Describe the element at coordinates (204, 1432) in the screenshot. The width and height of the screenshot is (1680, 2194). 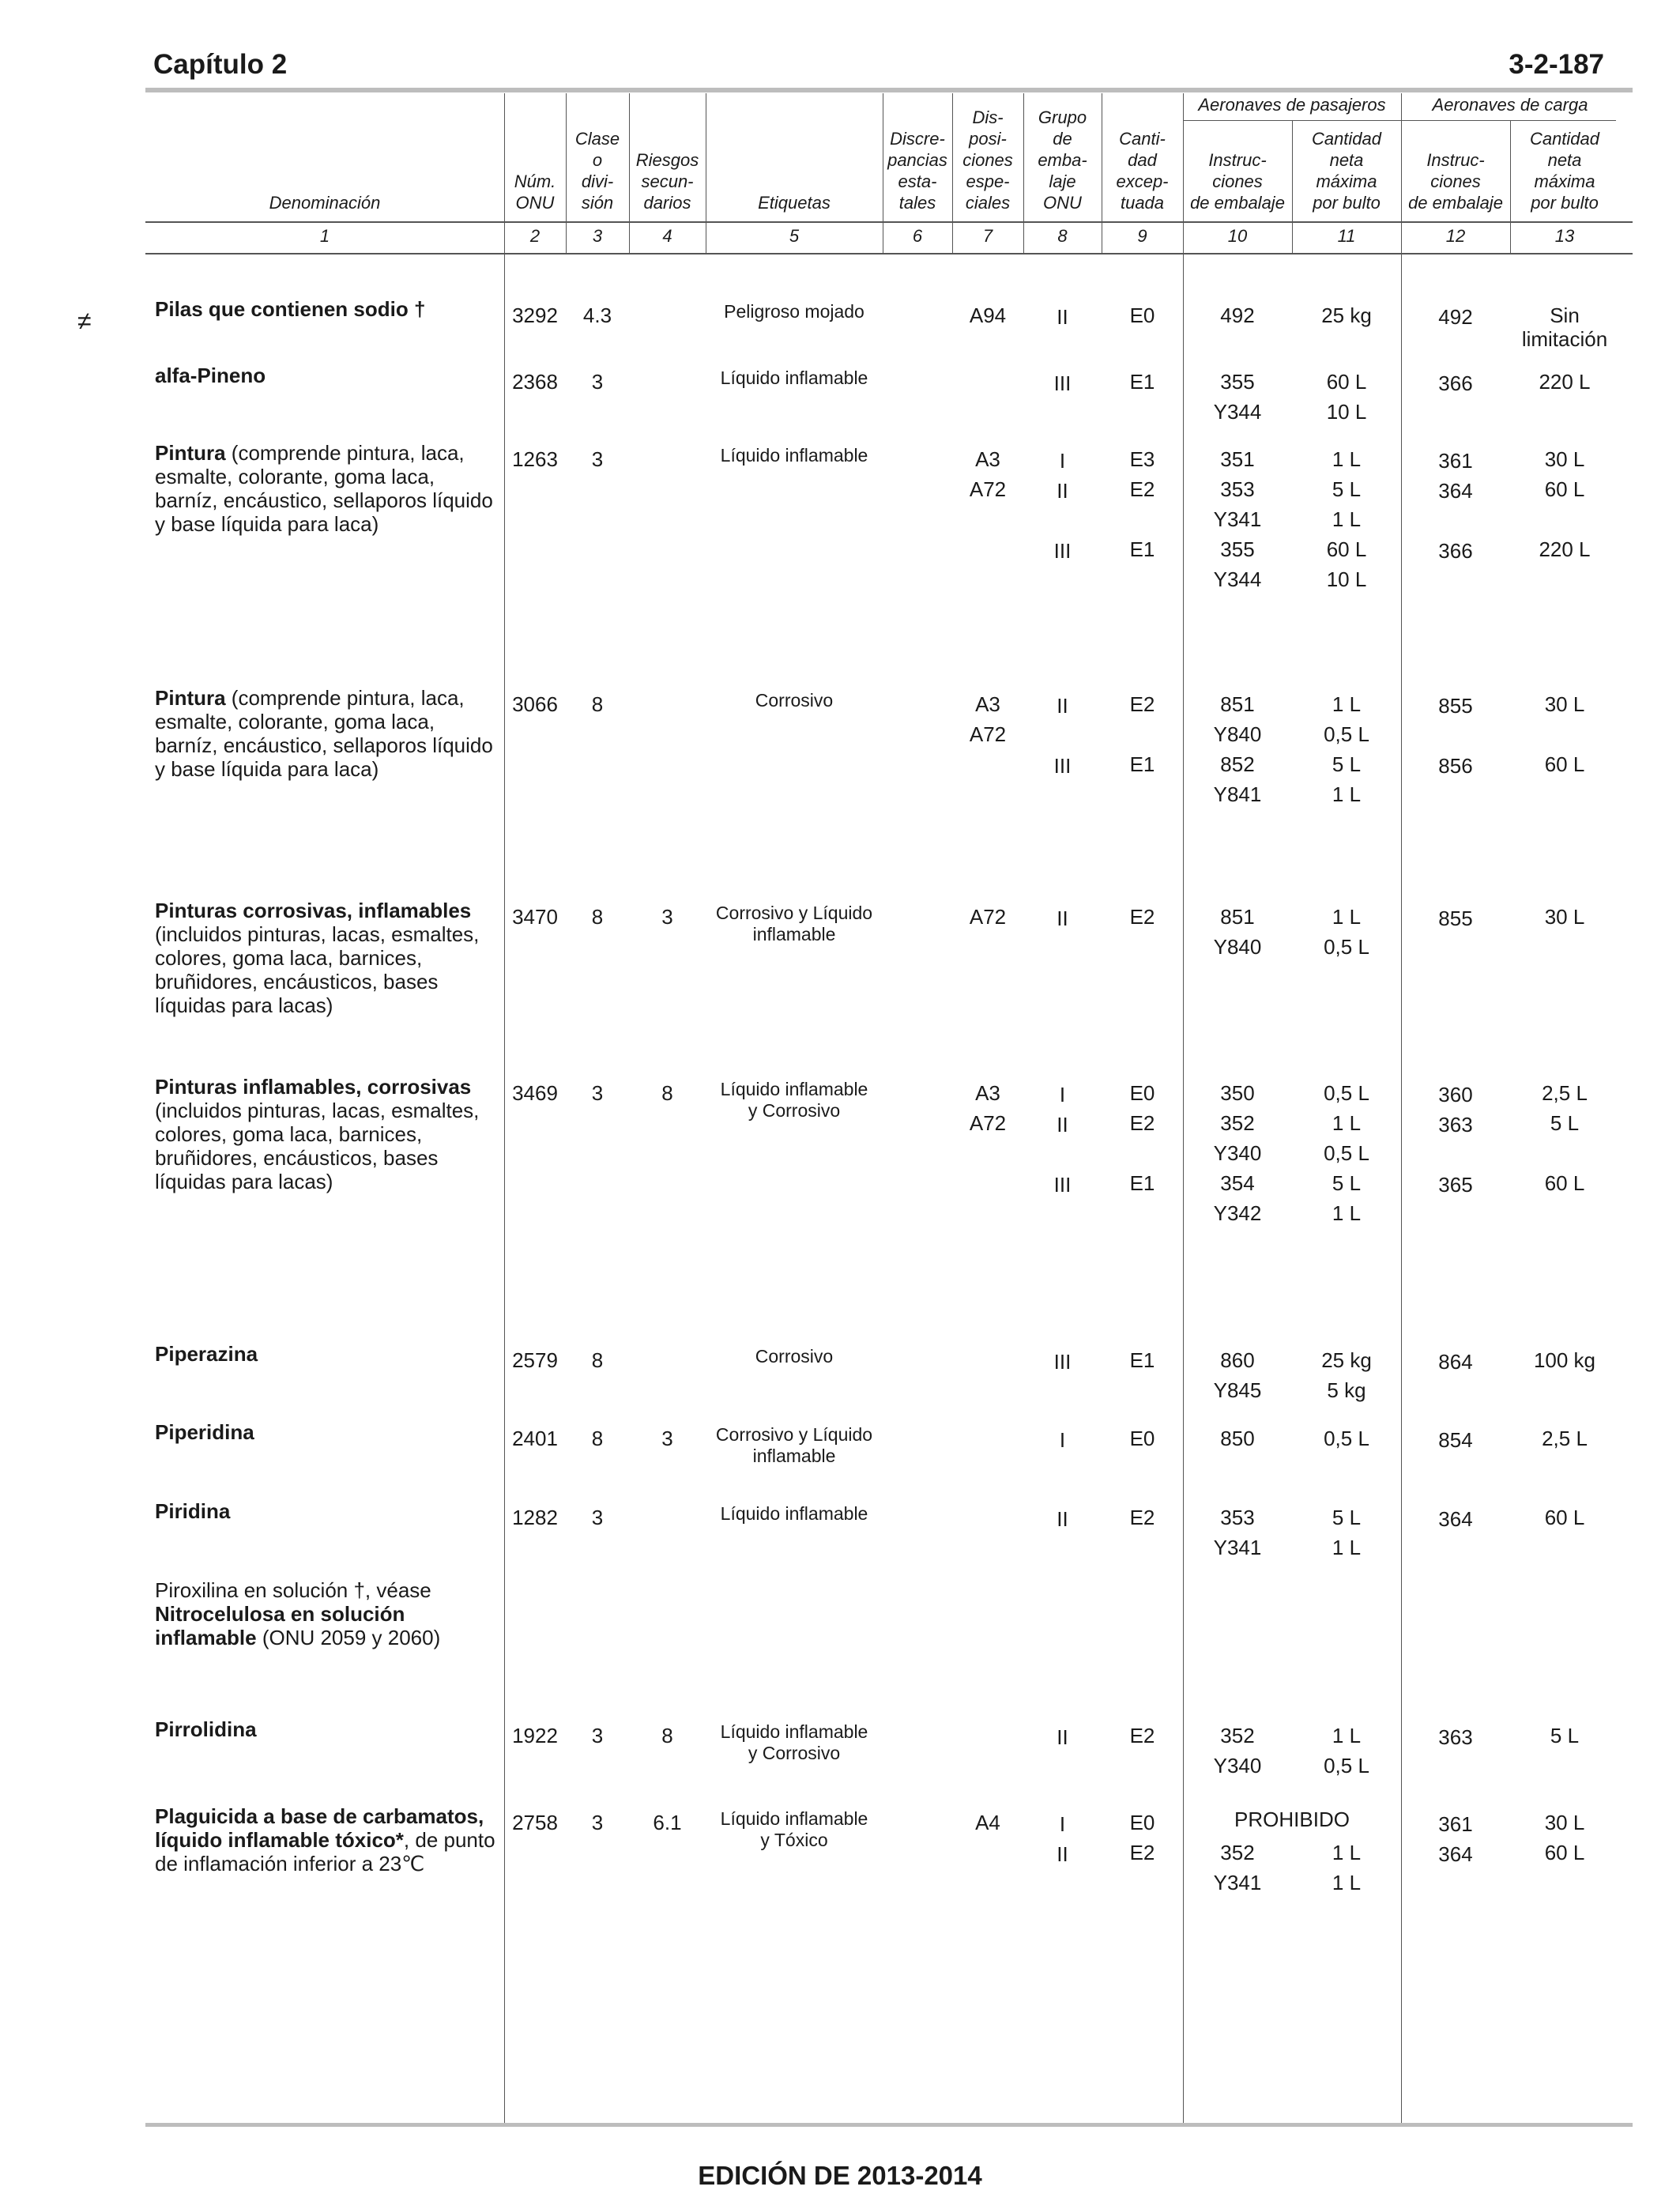
I see `entry-name-bold: Piperidina` at that location.